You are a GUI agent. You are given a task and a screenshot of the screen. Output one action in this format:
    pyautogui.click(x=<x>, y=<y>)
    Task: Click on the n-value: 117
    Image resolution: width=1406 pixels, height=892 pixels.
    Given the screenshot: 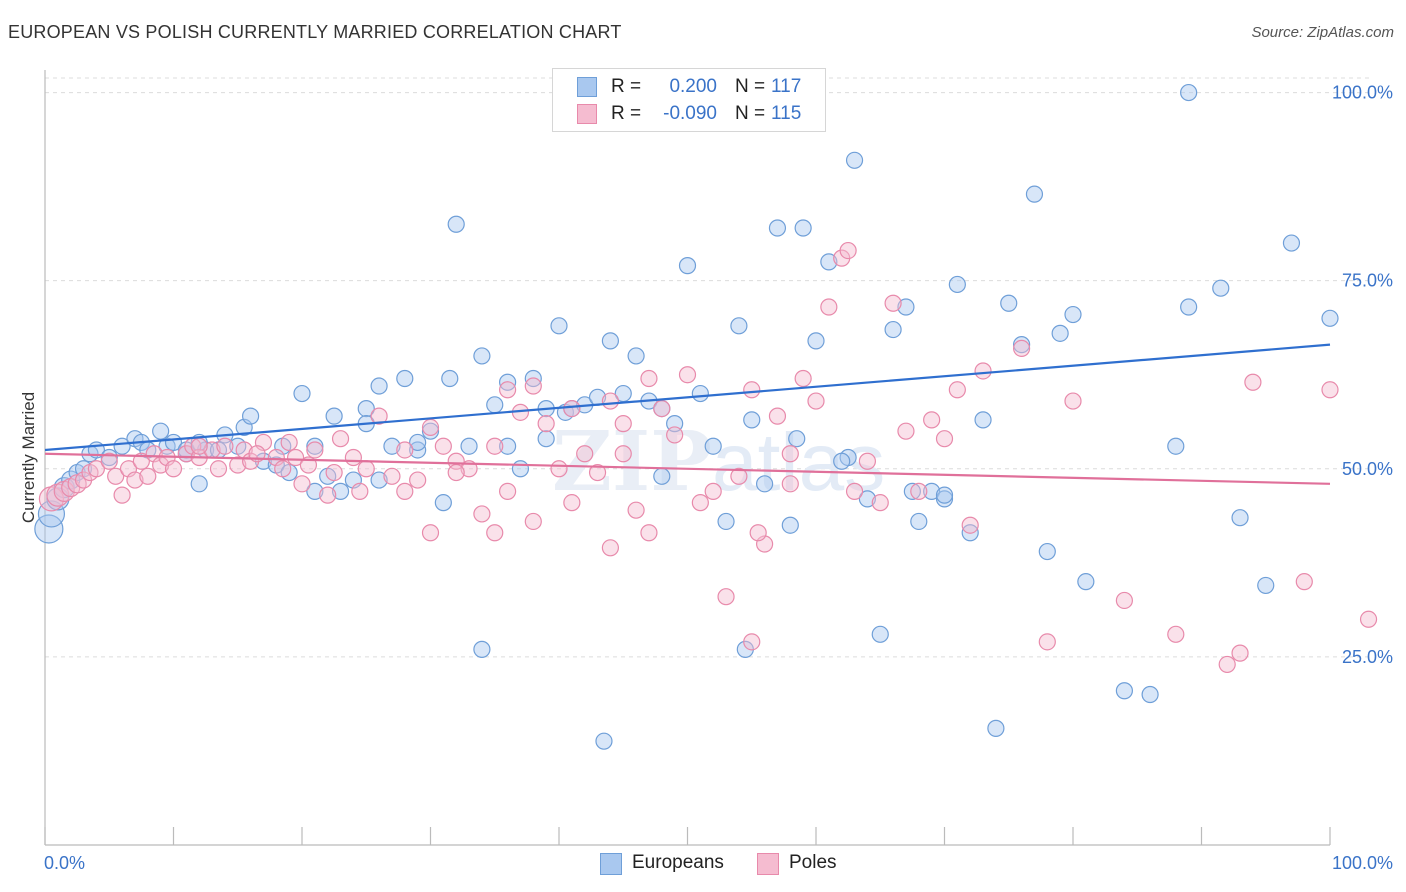 What is the action you would take?
    pyautogui.click(x=786, y=86)
    